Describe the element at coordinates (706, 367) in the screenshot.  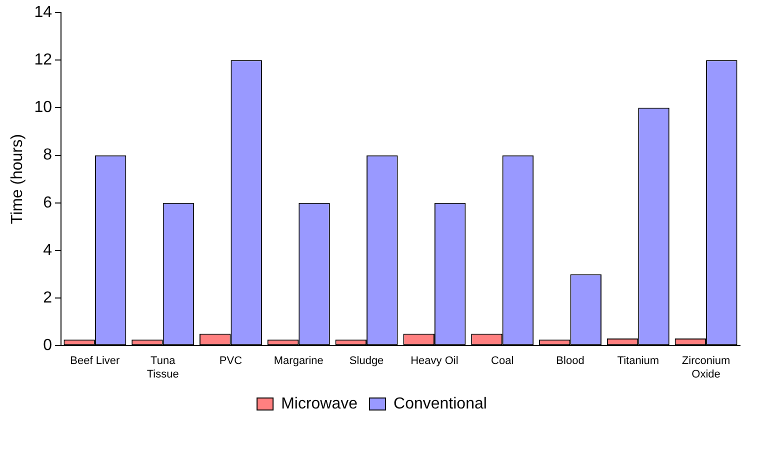
I see `x-tick-label: Zirconium Oxide` at that location.